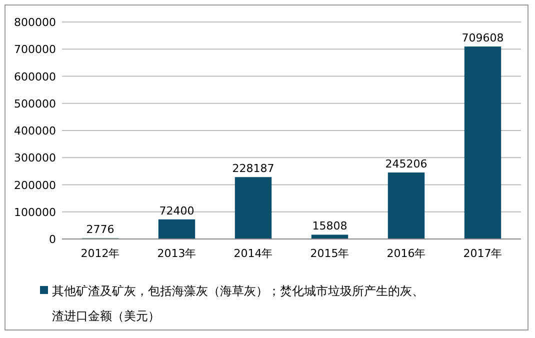 The width and height of the screenshot is (535, 338). Describe the element at coordinates (35, 22) in the screenshot. I see `y-tick-label: 800000` at that location.